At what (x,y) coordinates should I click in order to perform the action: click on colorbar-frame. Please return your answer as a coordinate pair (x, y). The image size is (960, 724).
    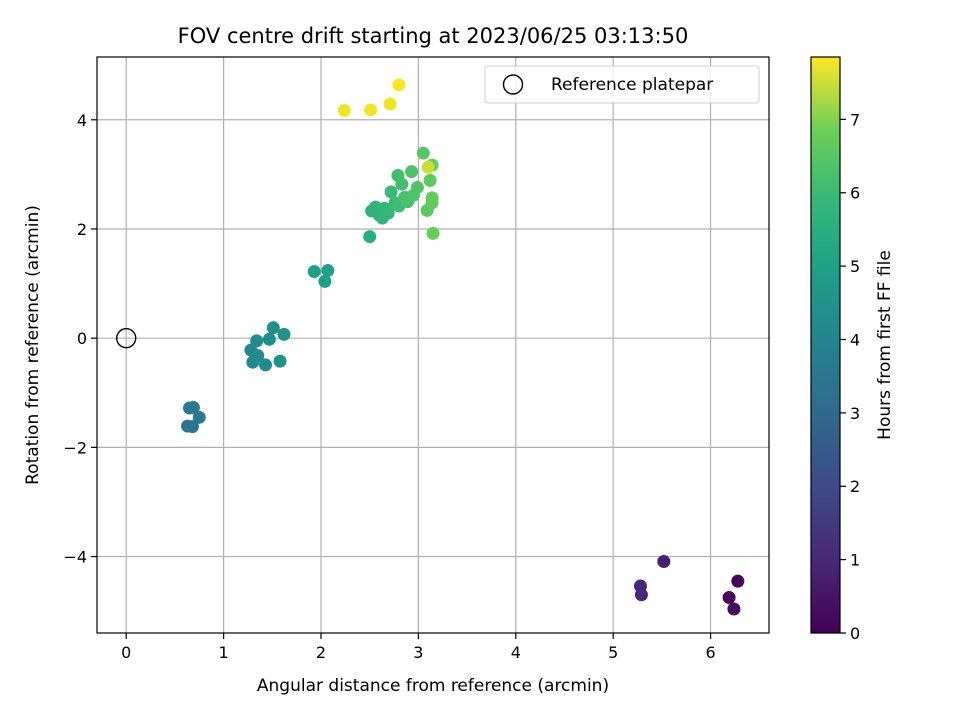
    Looking at the image, I should click on (825, 345).